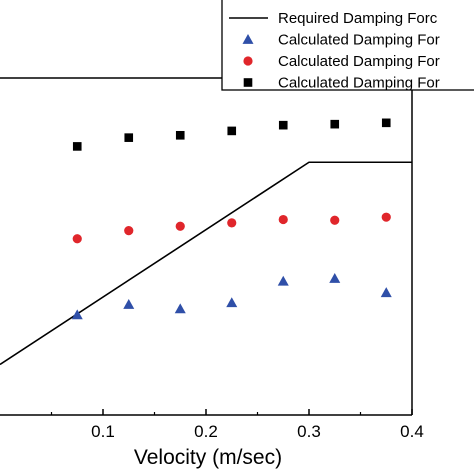 This screenshot has height=474, width=474. Describe the element at coordinates (412, 431) in the screenshot. I see `x-tick-label: 0.4` at that location.